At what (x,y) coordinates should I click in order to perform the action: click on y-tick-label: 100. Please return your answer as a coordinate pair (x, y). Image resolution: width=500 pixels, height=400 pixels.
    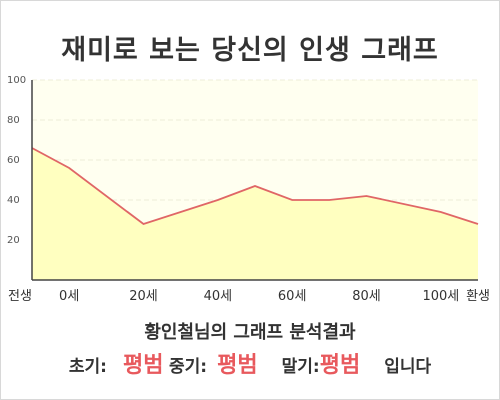
    Looking at the image, I should click on (16, 80).